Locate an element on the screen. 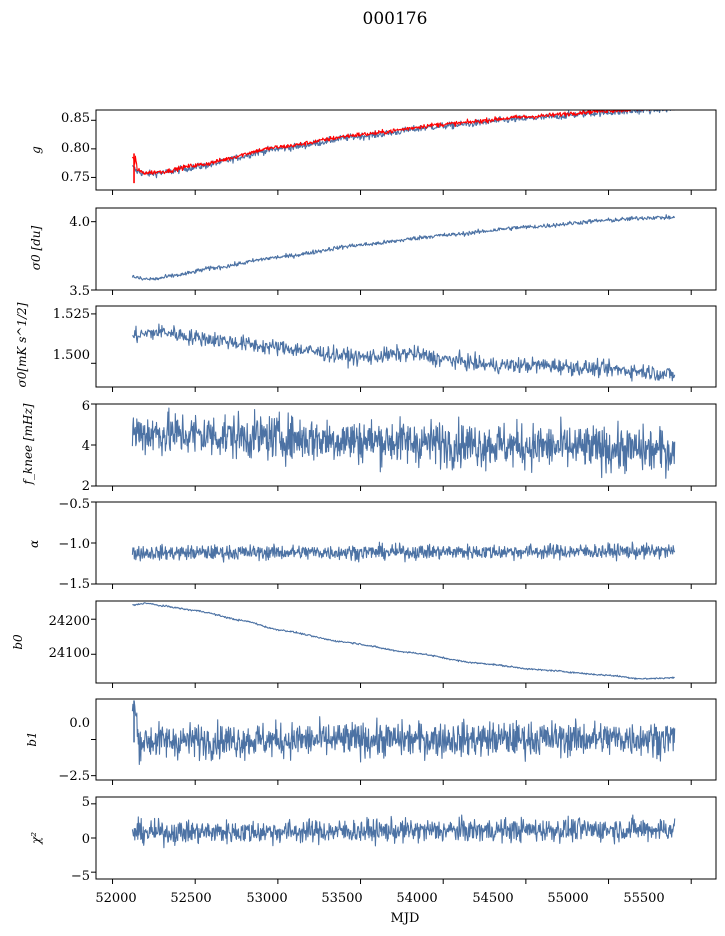 The width and height of the screenshot is (725, 936). panel-sigma0-mK-ytick-1: 1.525 is located at coordinates (71, 314).